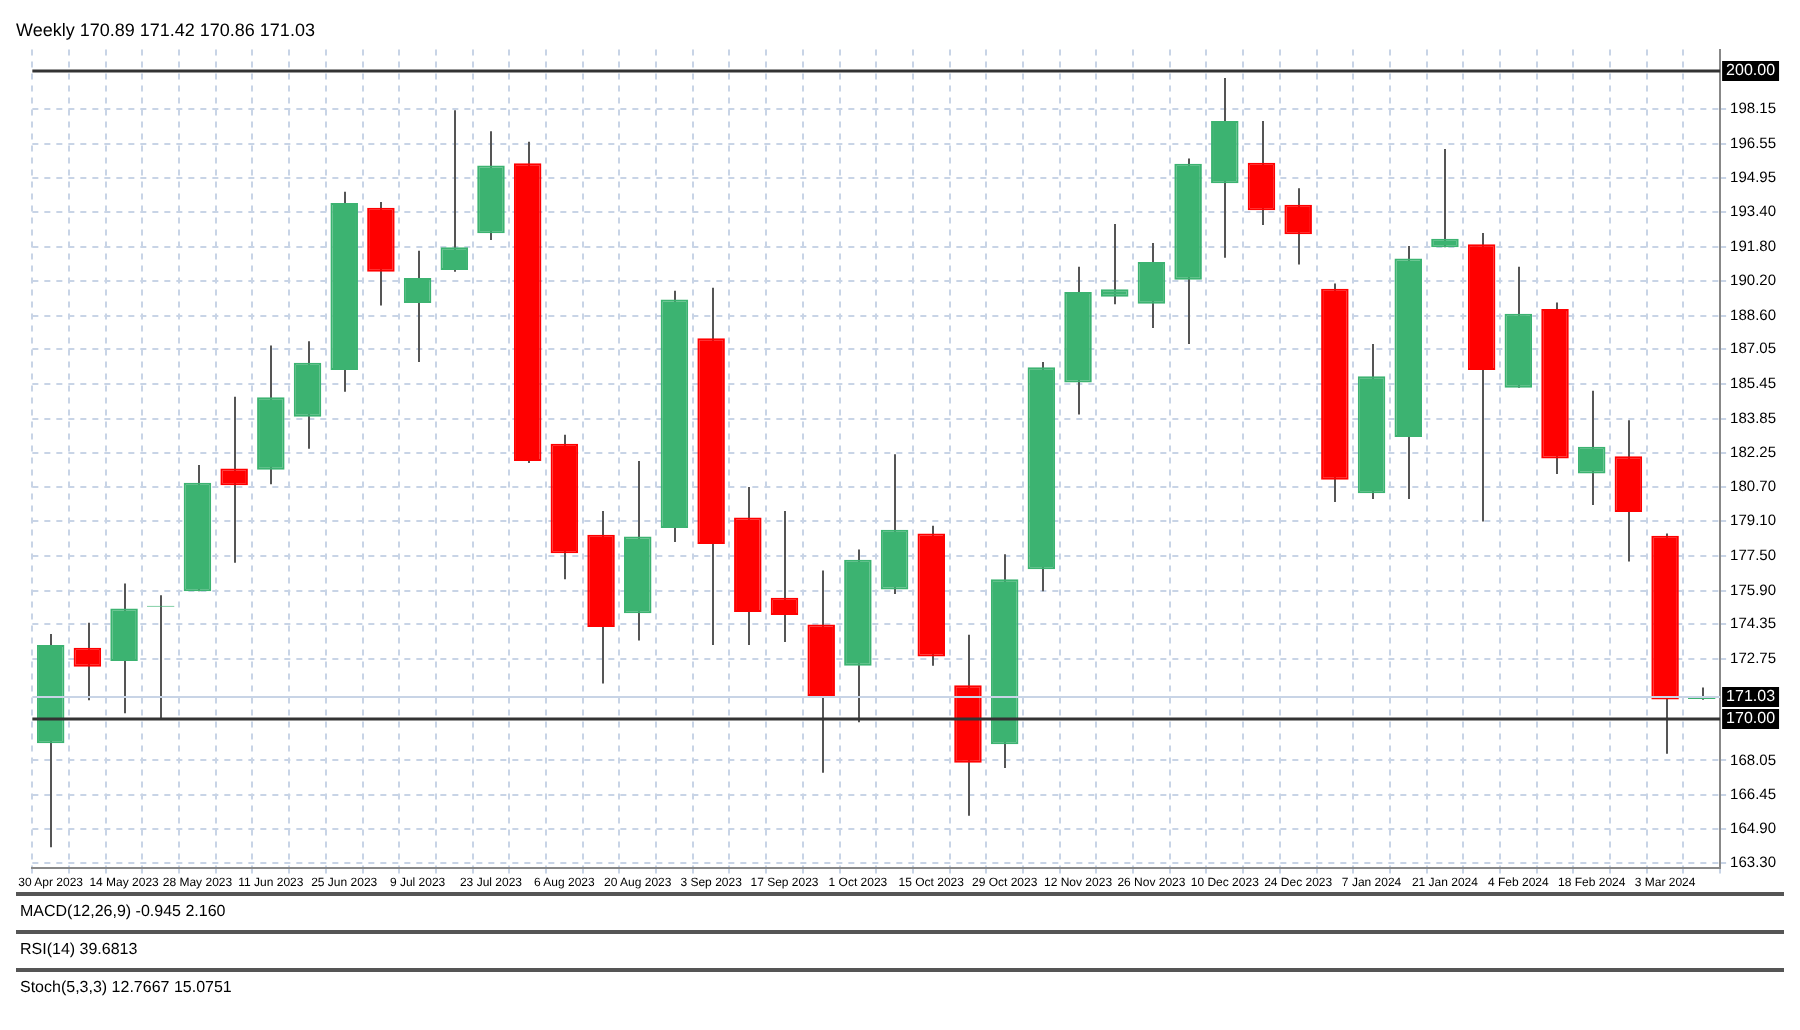  What do you see at coordinates (165, 29) in the screenshot?
I see `chart-title: Weekly 170.89 171.42 170.86 171.03` at bounding box center [165, 29].